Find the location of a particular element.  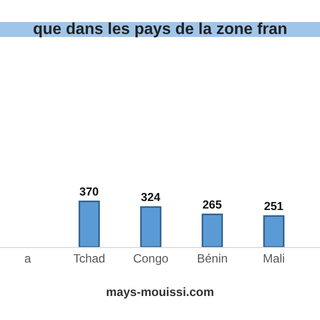

data-label: 324 is located at coordinates (150, 197).